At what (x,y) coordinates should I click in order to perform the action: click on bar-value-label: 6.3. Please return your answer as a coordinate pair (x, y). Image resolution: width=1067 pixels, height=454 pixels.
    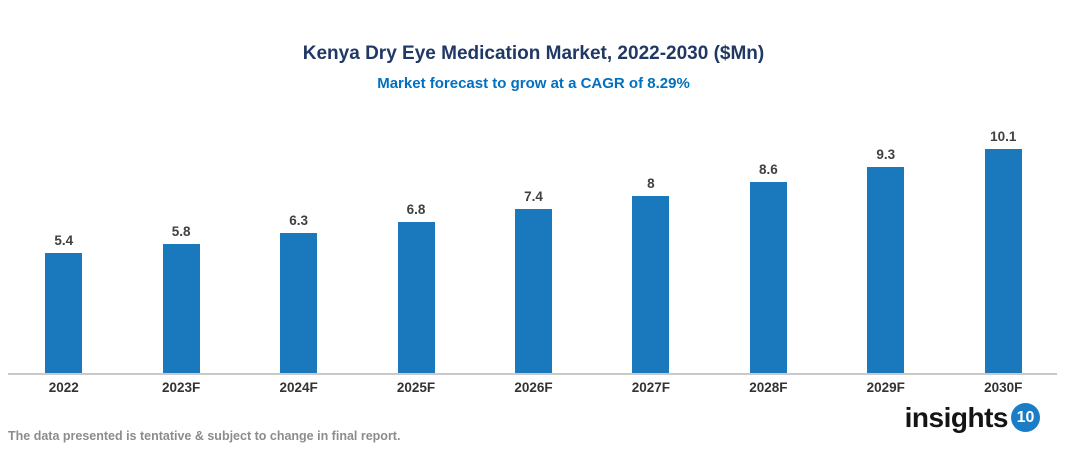
    Looking at the image, I should click on (298, 220).